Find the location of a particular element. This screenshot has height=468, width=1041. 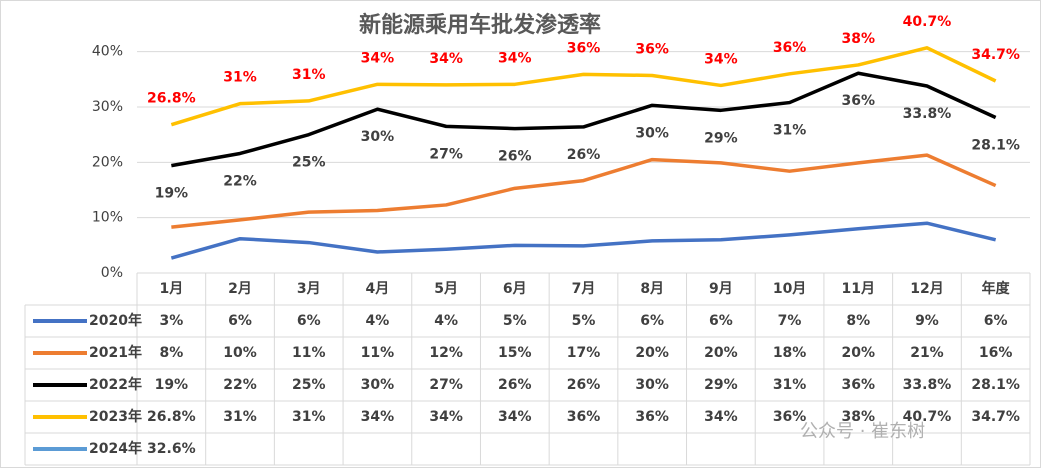

y-tick-label: 20% is located at coordinates (107, 162).